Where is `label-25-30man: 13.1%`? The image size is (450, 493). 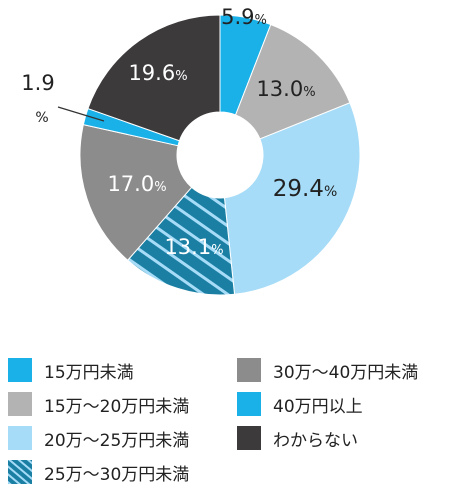
label-25-30man: 13.1% is located at coordinates (193, 247).